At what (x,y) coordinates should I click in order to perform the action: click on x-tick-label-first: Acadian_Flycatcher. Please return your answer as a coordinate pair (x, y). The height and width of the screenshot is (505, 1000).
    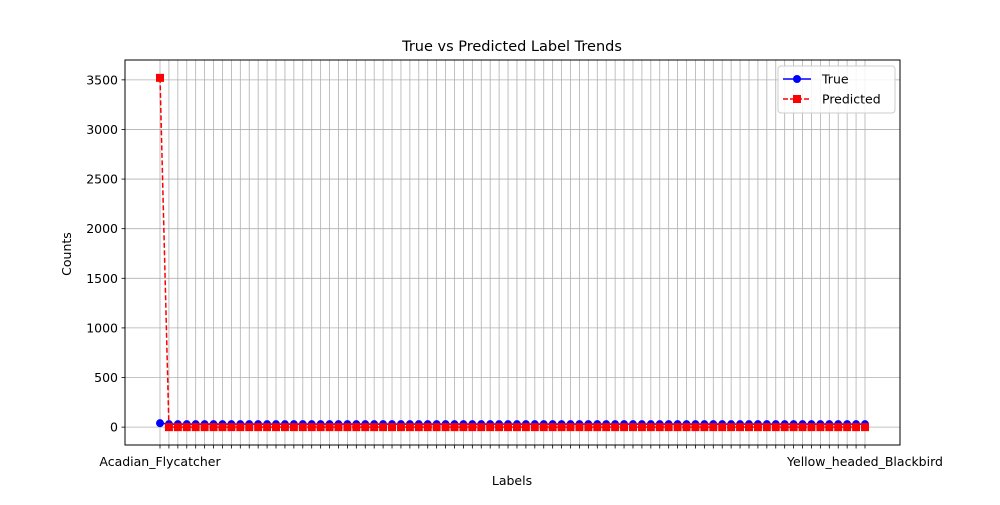
    Looking at the image, I should click on (160, 461).